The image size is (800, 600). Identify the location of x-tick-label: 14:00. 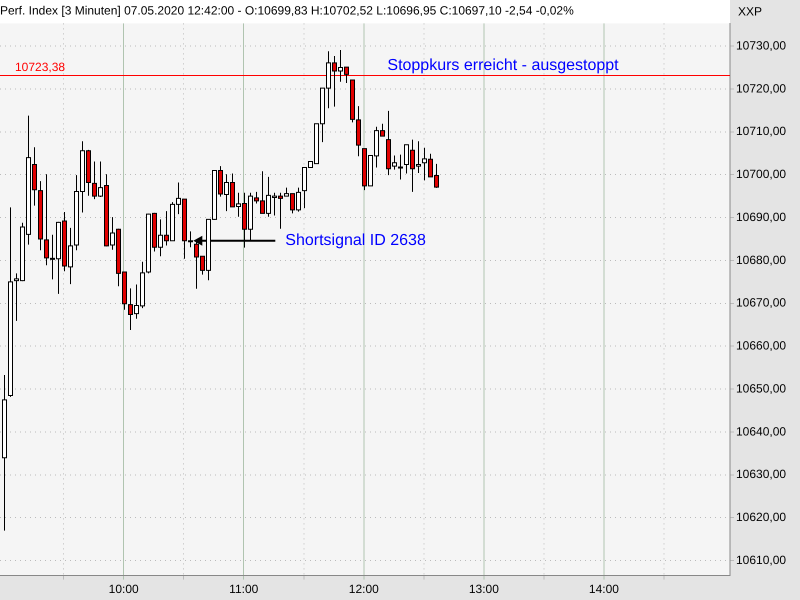
(604, 589).